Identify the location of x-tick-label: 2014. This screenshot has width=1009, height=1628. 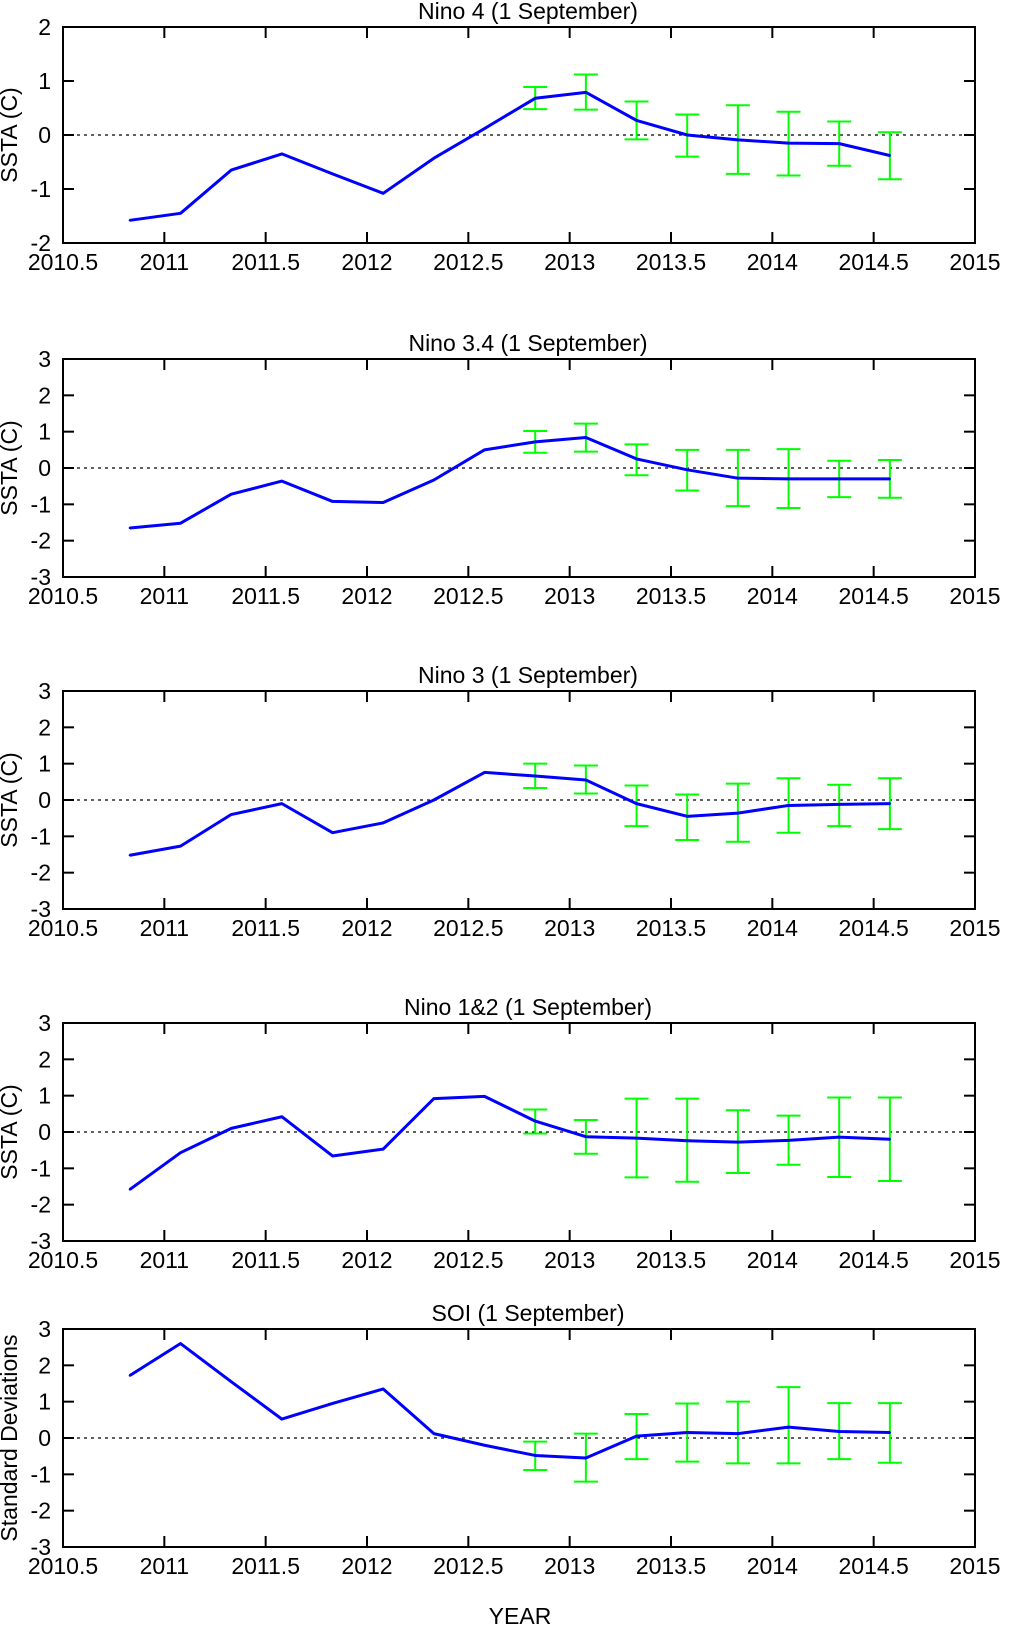
(772, 596).